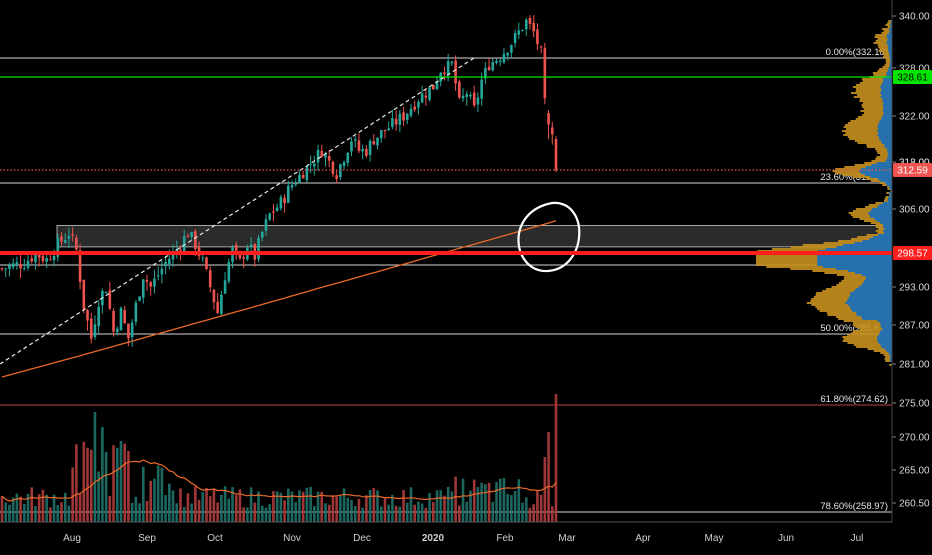 This screenshot has height=555, width=932. I want to click on price-tick-label-2: 322.00, so click(914, 117).